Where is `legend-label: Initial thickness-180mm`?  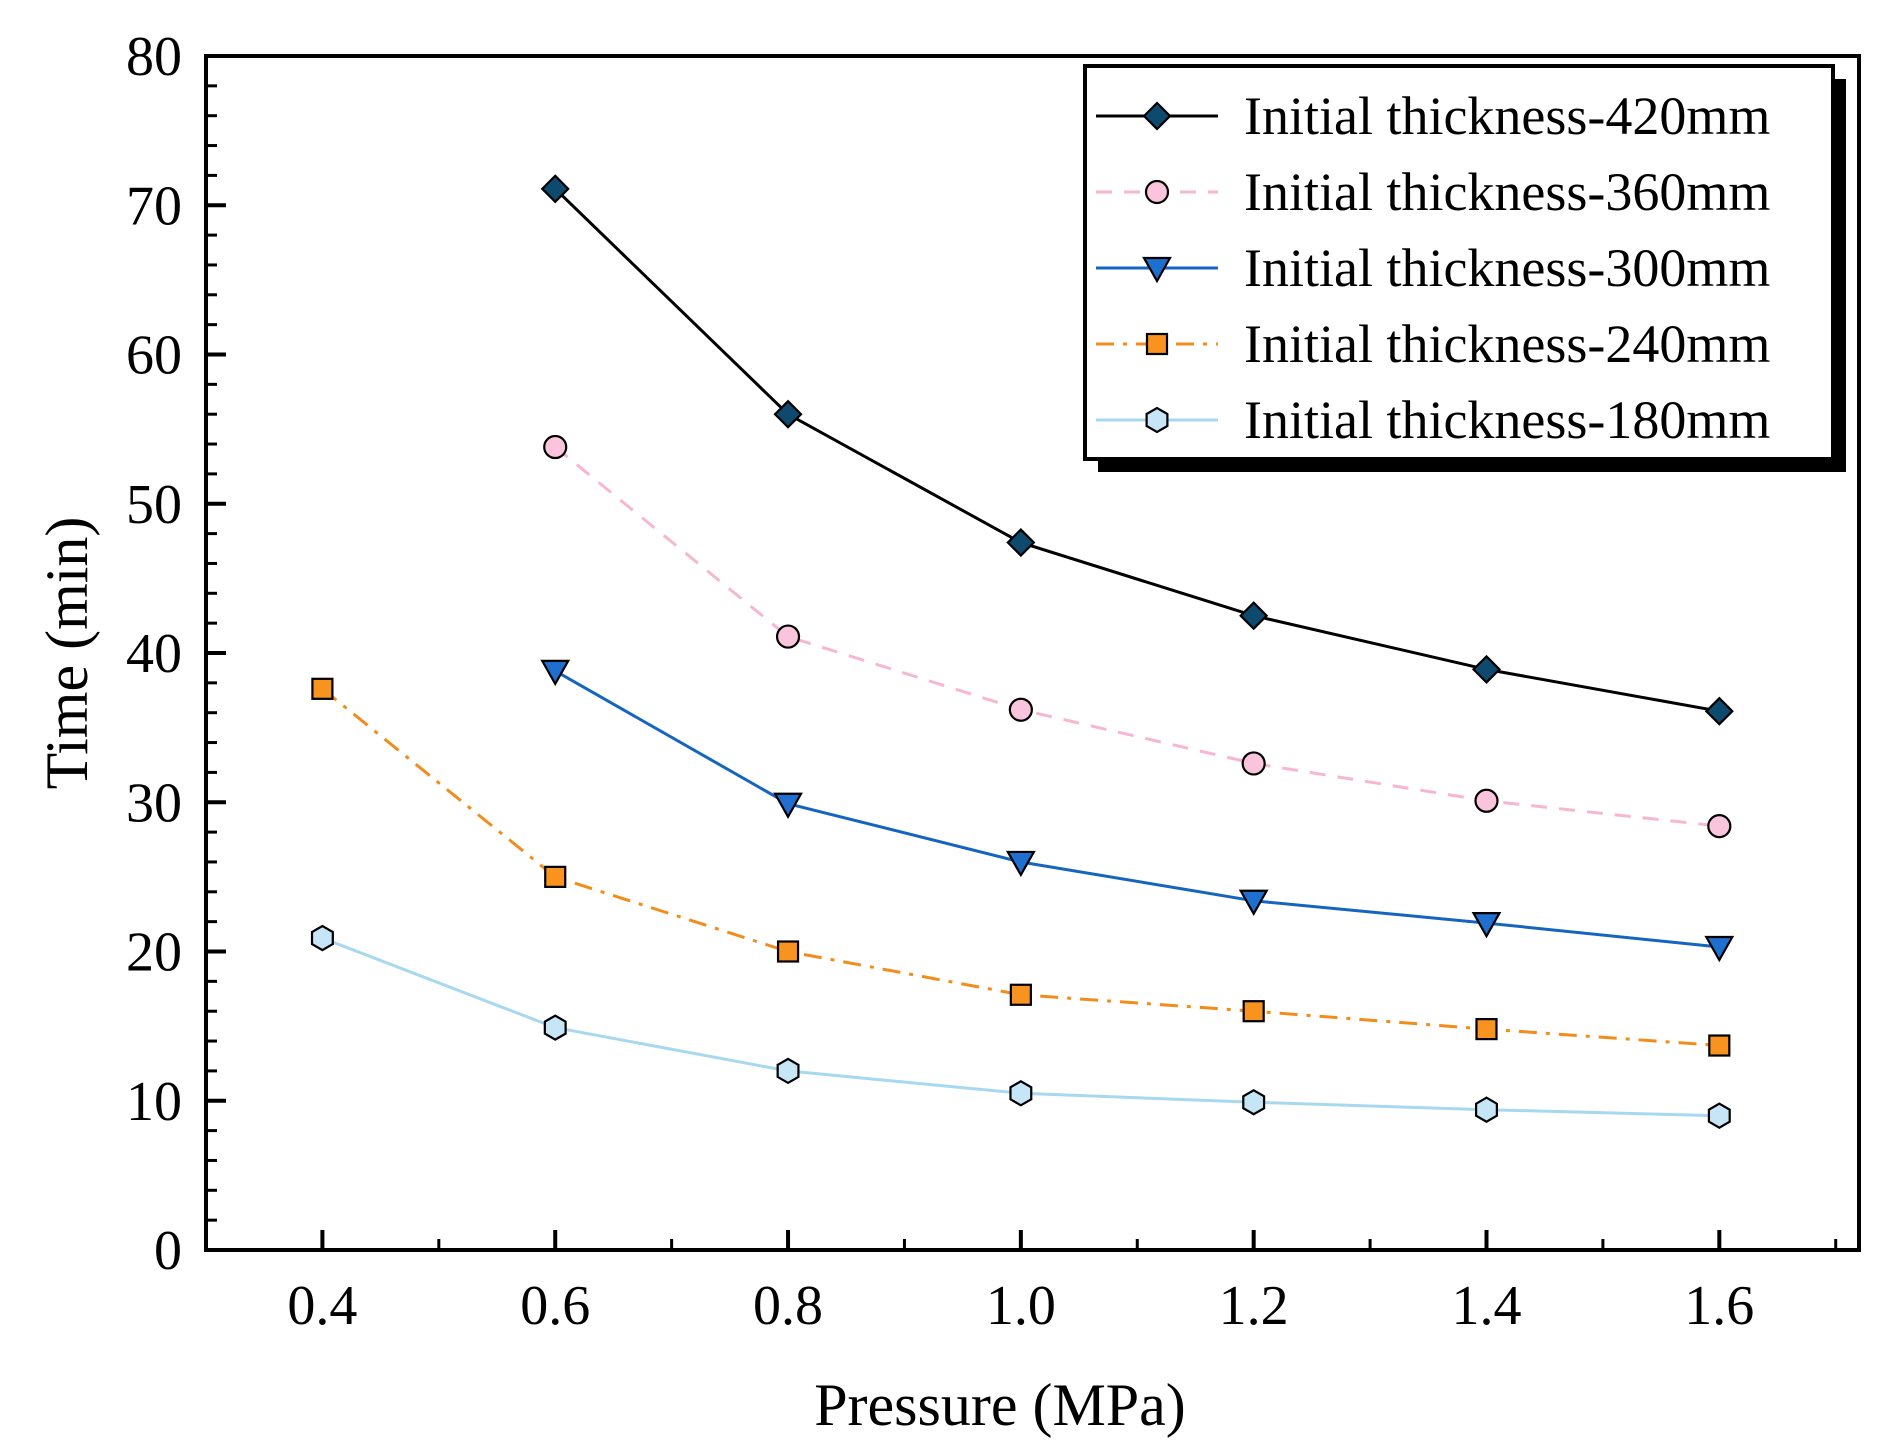 legend-label: Initial thickness-180mm is located at coordinates (1507, 420).